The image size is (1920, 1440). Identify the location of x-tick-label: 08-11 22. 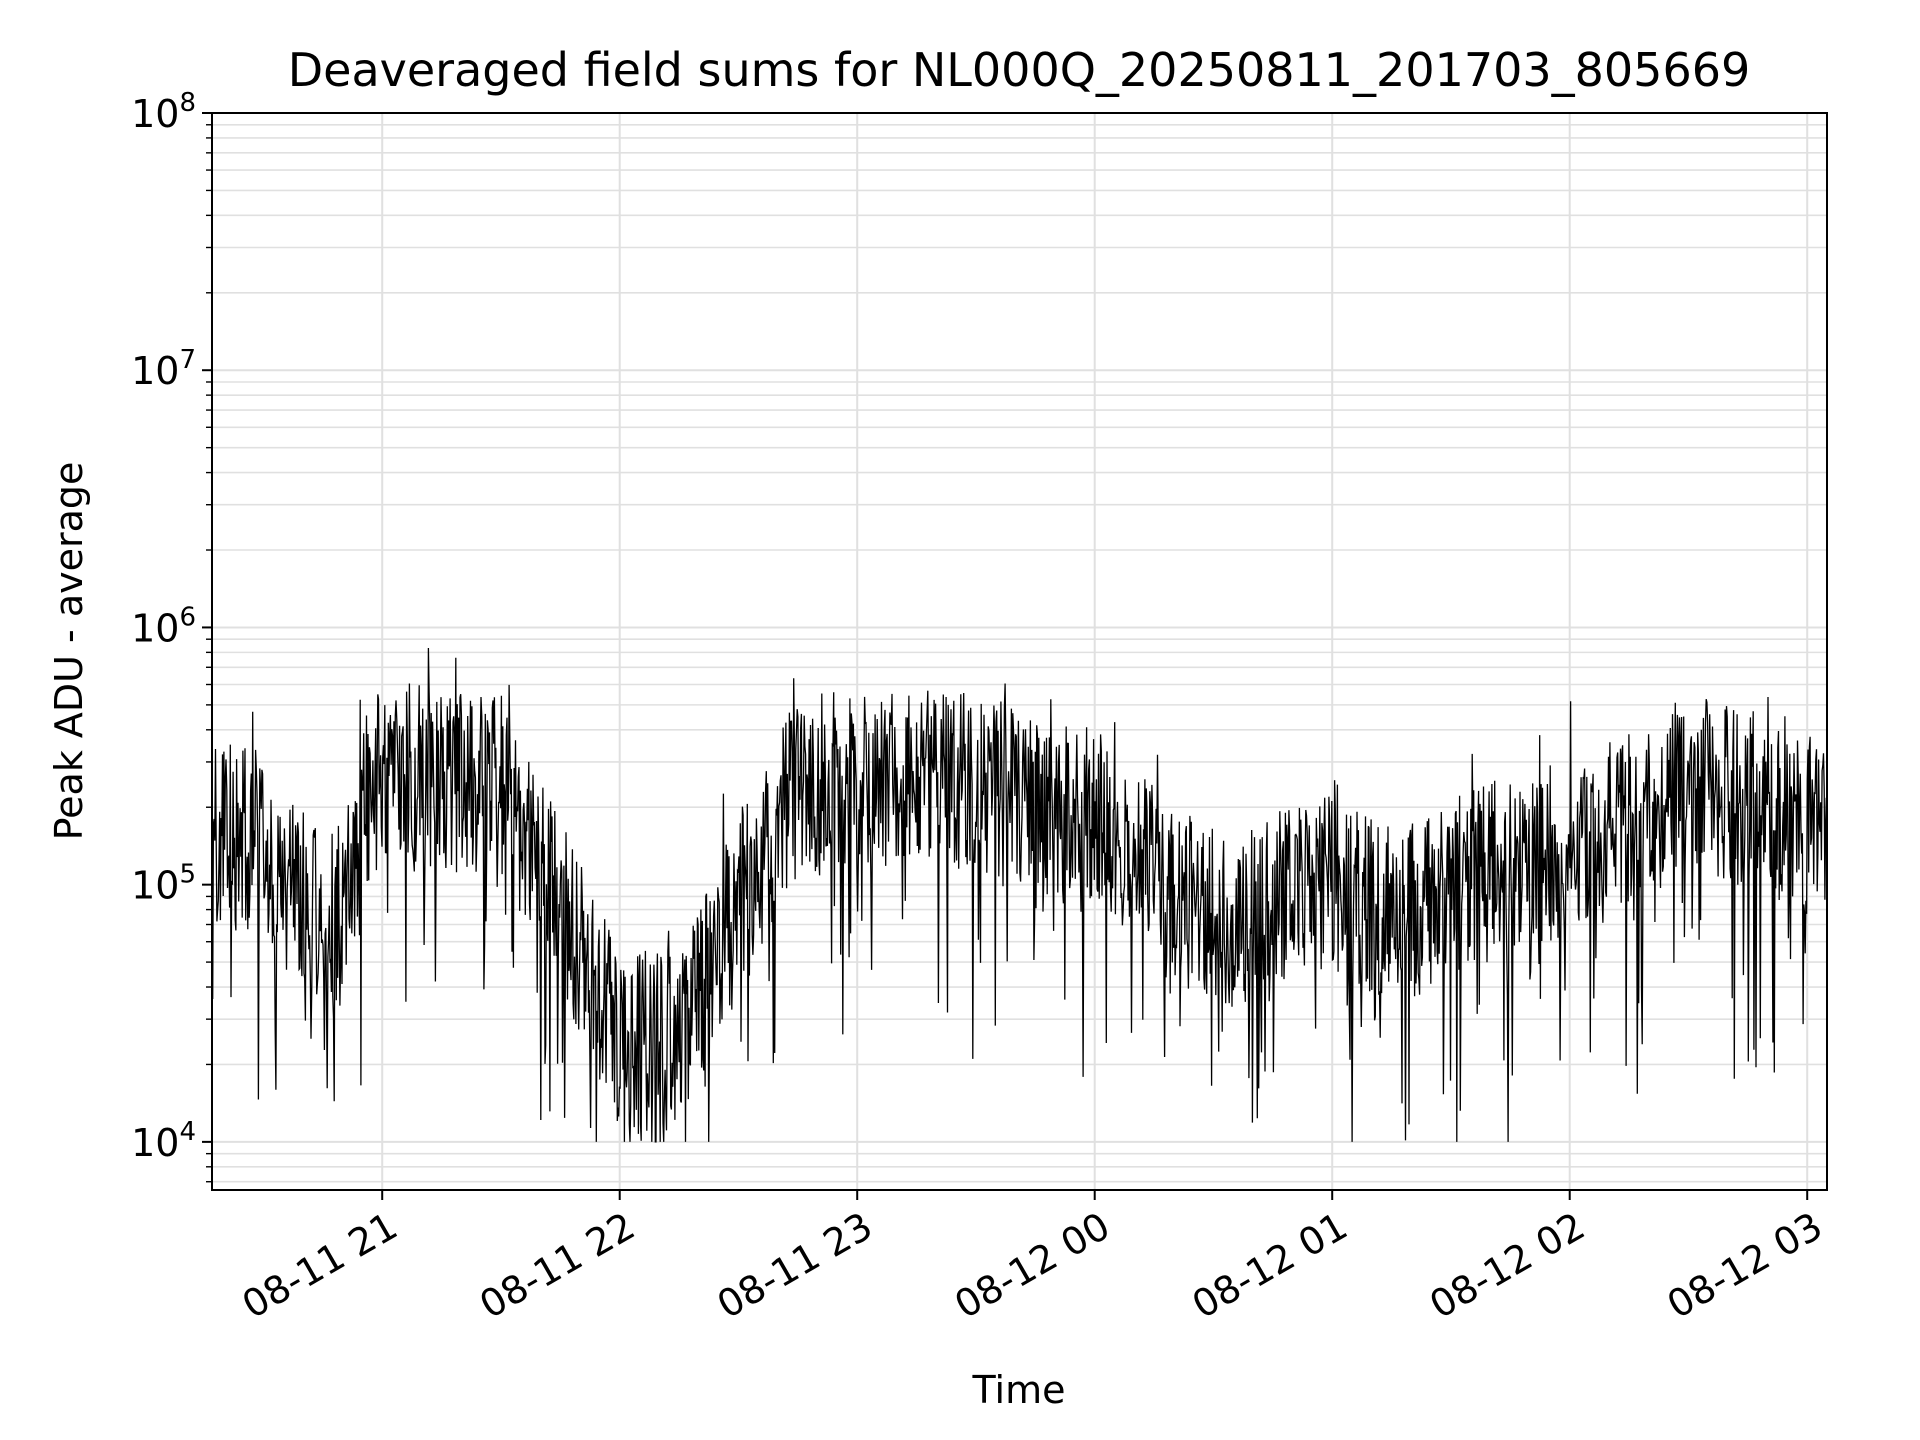
(557, 1266).